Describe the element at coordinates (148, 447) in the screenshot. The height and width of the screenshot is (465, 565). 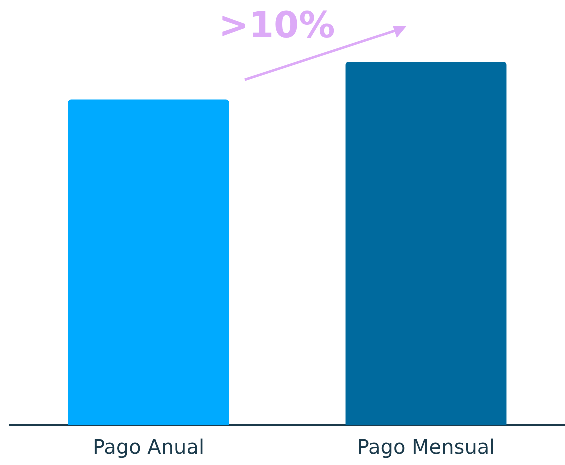
I see `x-tick-label: Pago Anual` at that location.